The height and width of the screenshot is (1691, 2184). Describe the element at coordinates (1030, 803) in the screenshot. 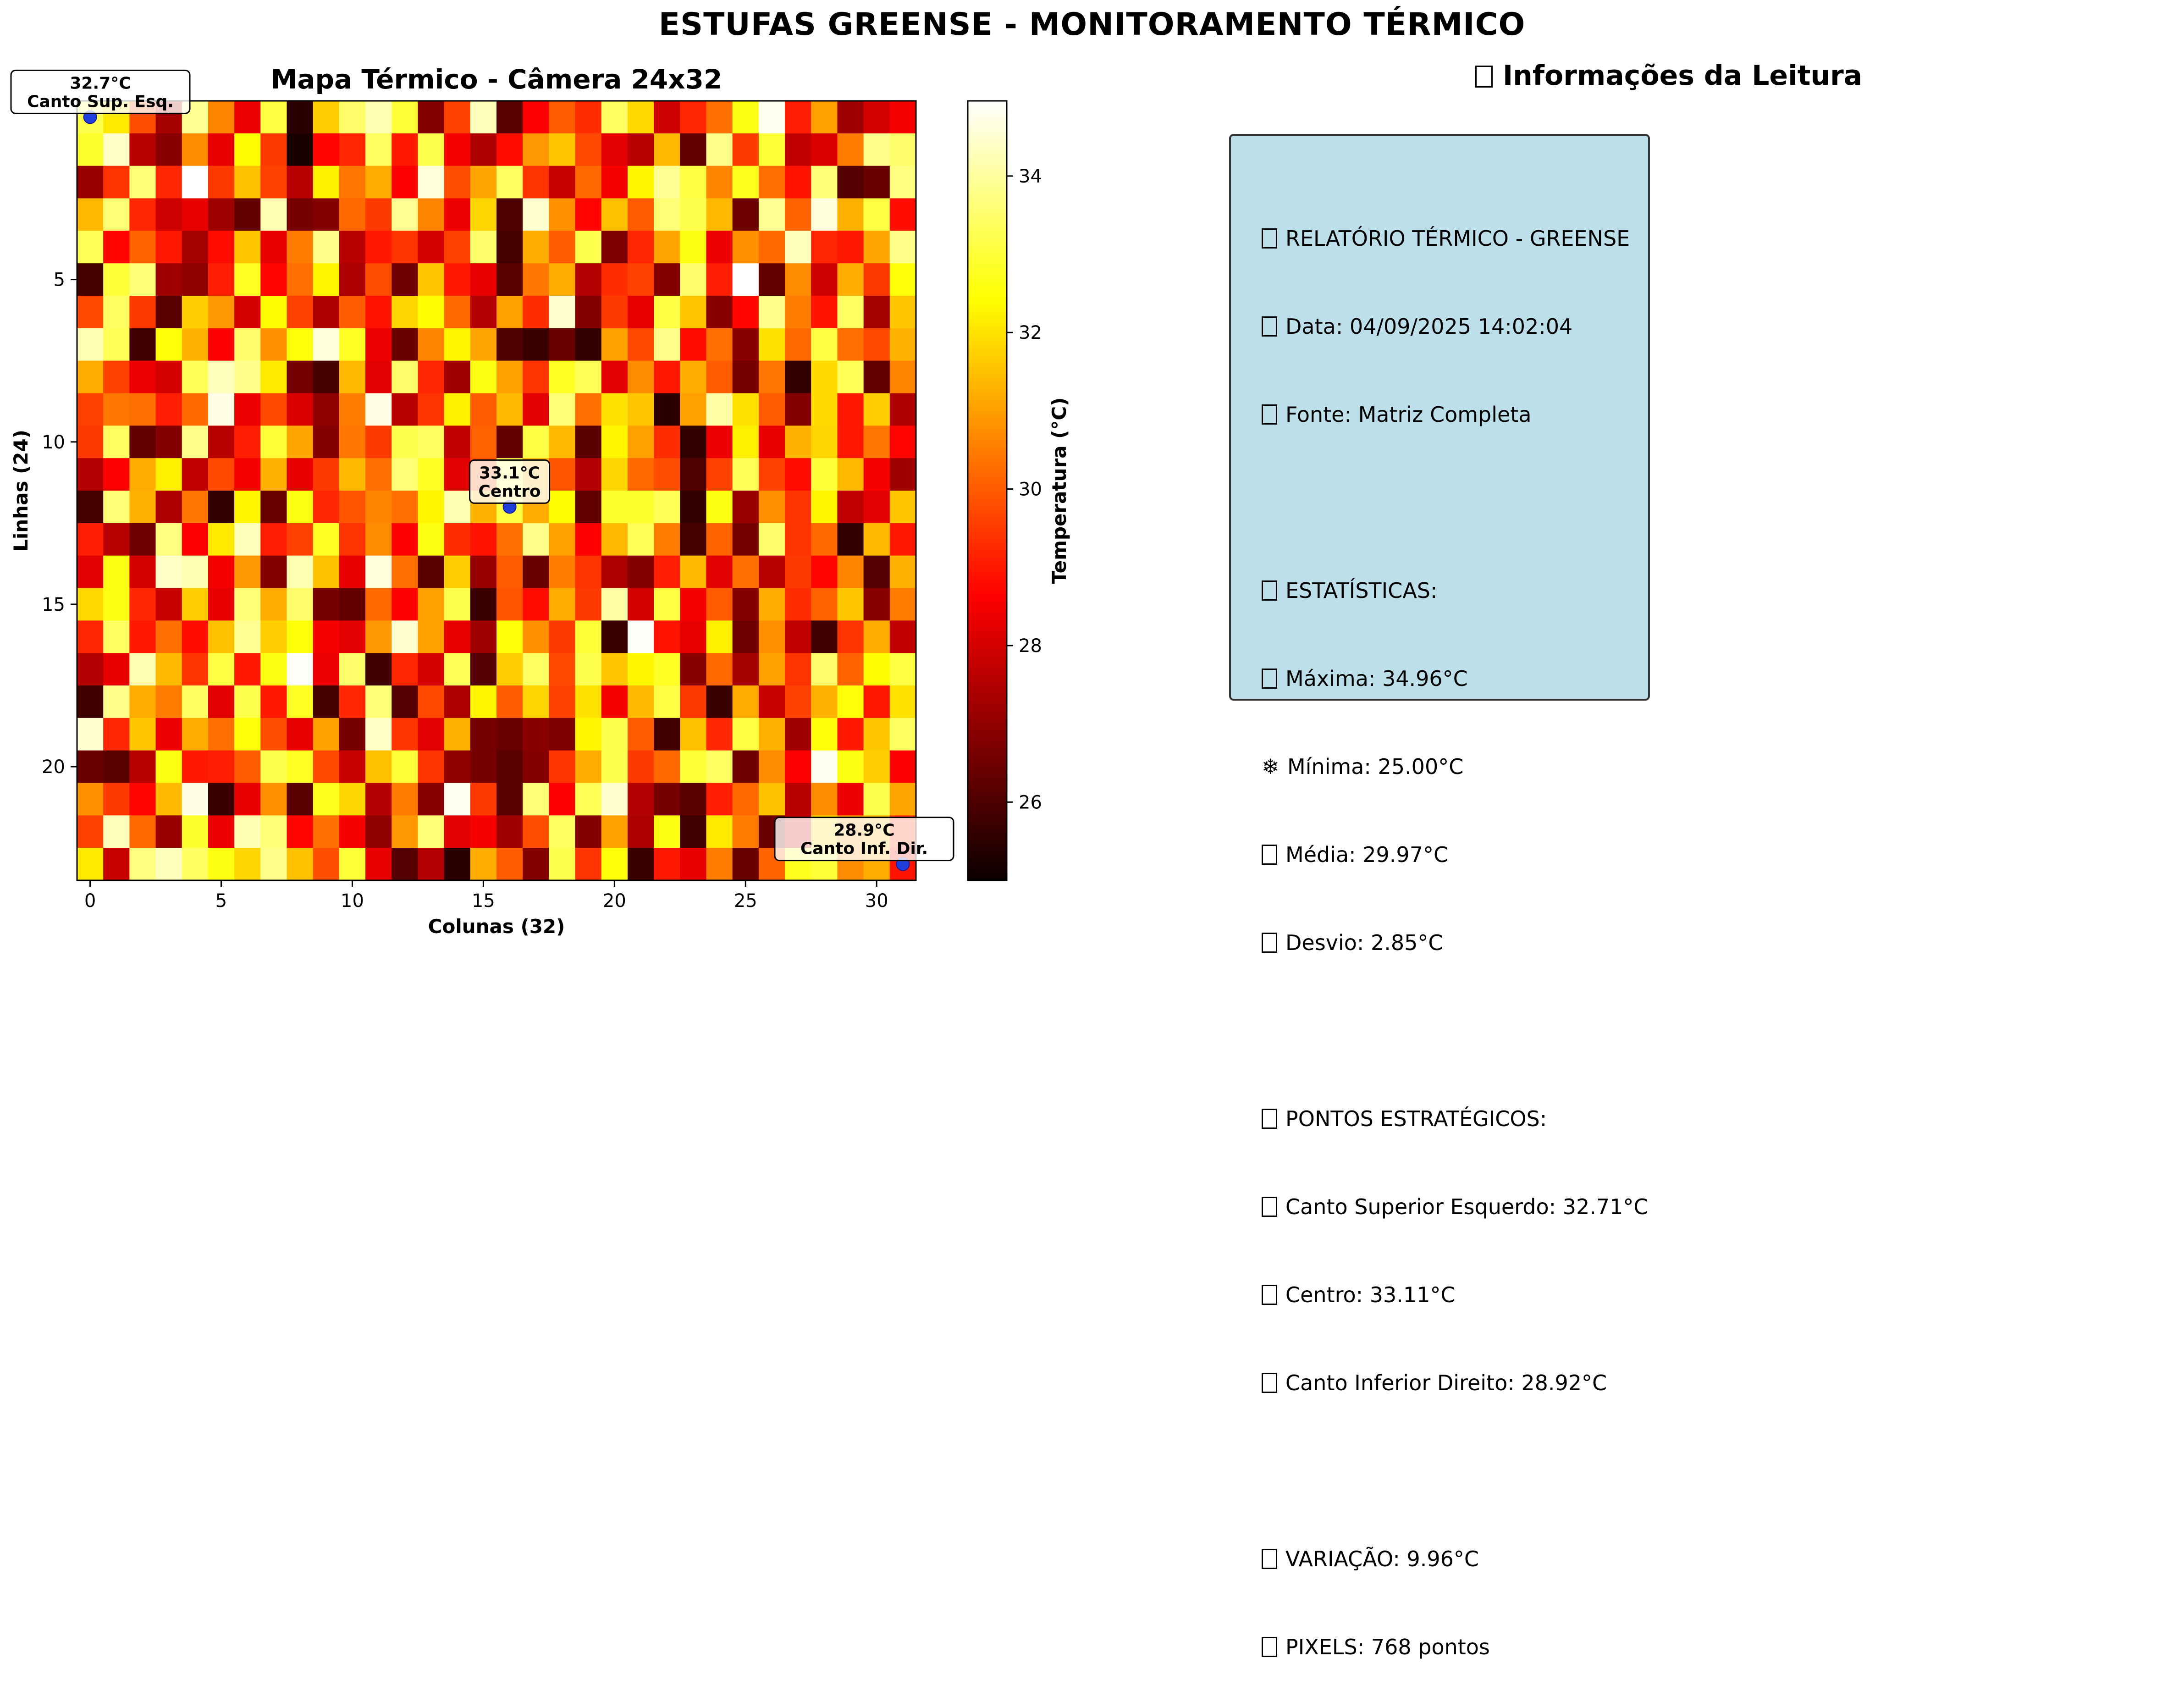

I see `colorbar-tick-label: 26` at that location.